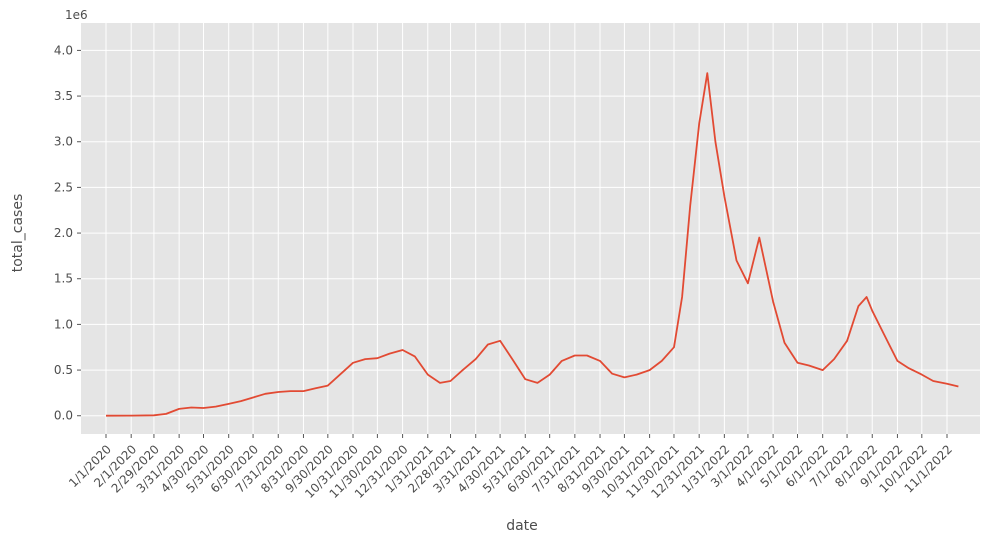 The width and height of the screenshot is (991, 546). What do you see at coordinates (63, 142) in the screenshot?
I see `y-tick-label: 3.0` at bounding box center [63, 142].